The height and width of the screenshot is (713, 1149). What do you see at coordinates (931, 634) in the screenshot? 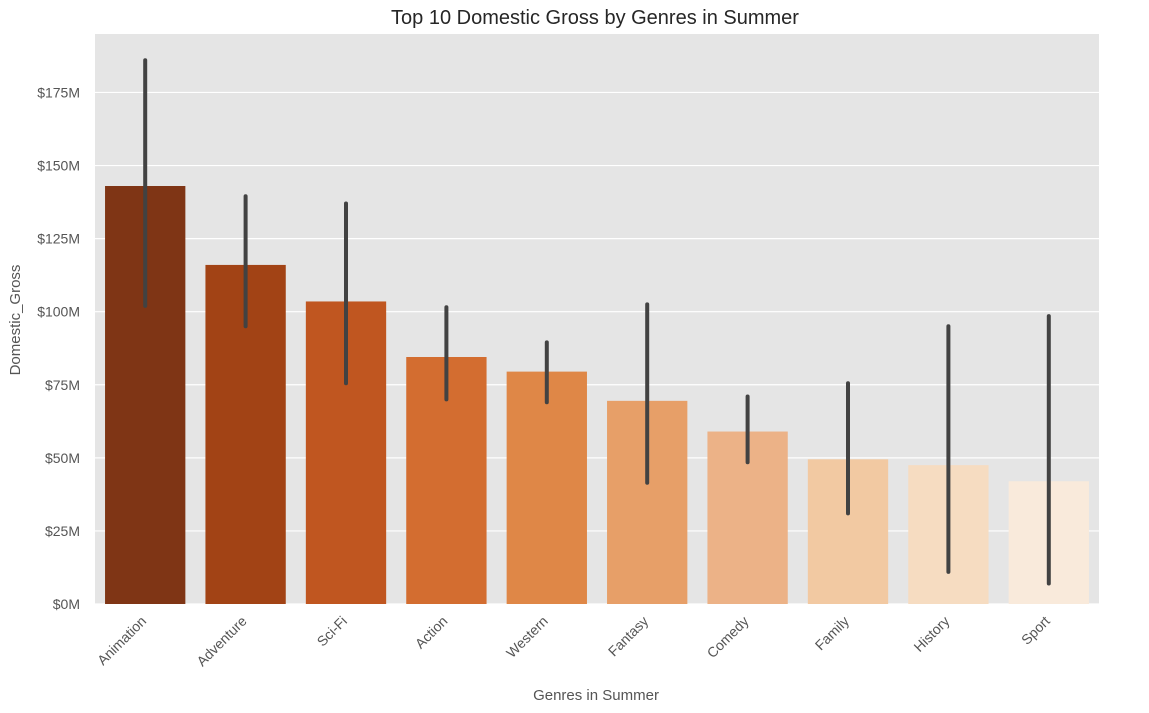
I see `x-tick-label: History` at bounding box center [931, 634].